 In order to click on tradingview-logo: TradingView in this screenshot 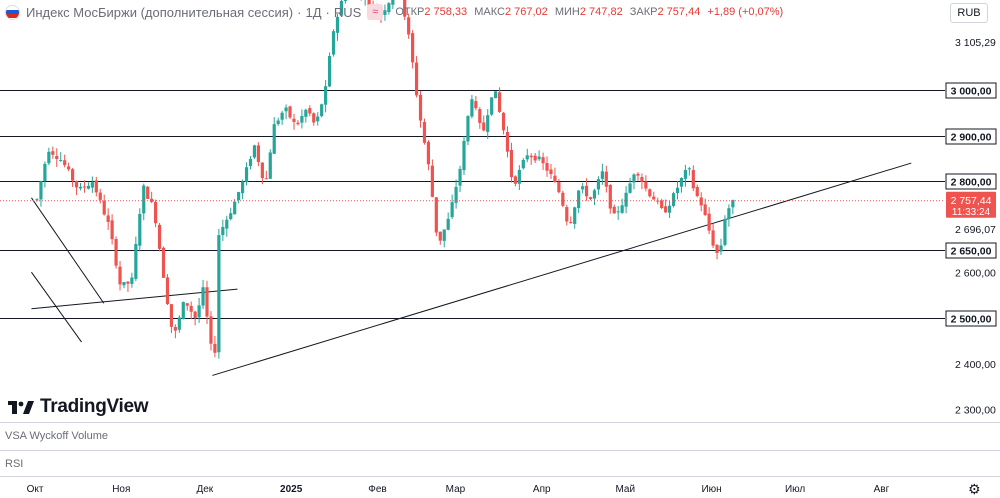, I will do `click(78, 407)`.